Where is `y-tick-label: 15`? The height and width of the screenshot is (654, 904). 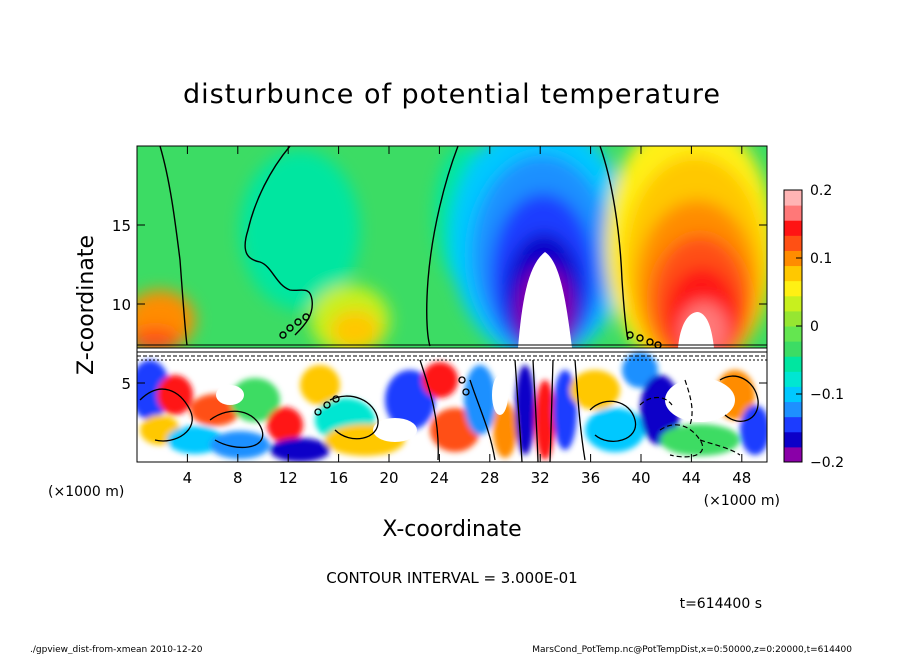 y-tick-label: 15 is located at coordinates (121, 226).